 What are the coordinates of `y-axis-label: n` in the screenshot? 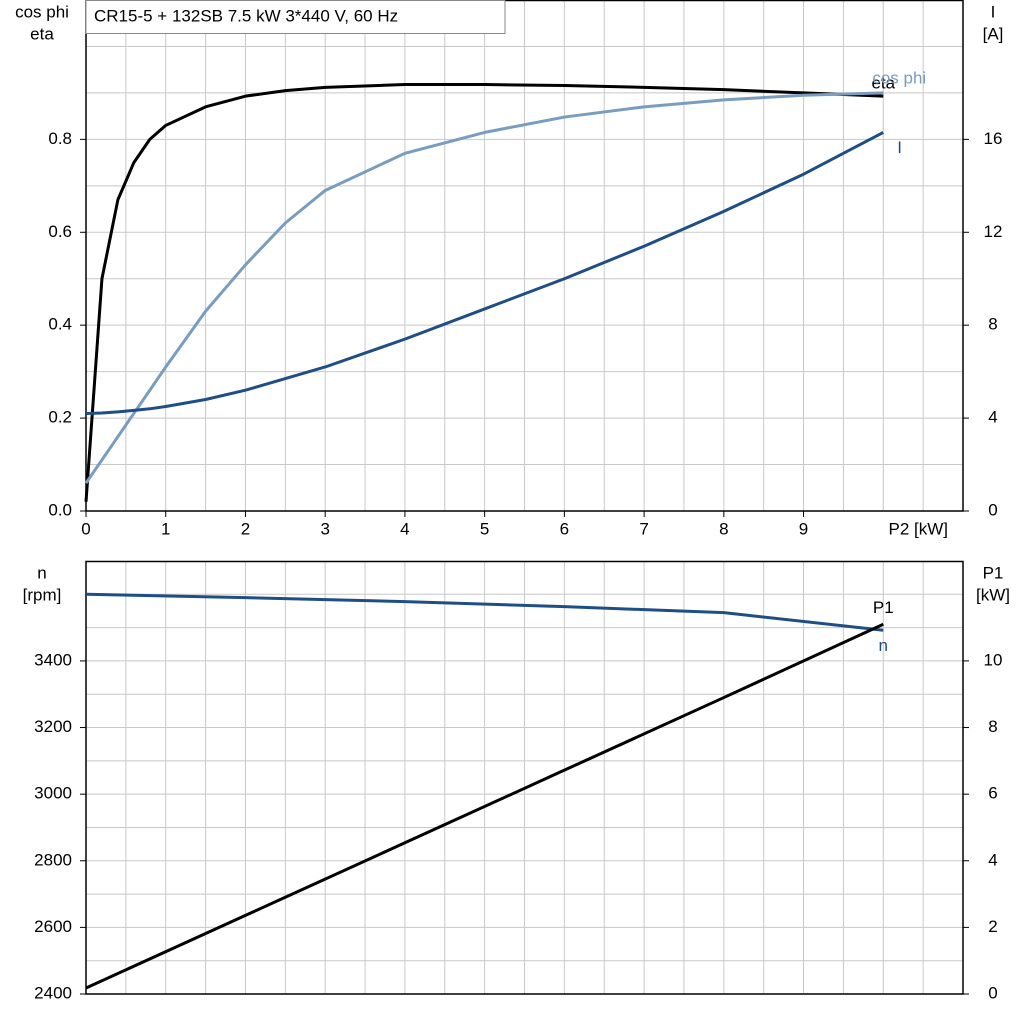 It's located at (41, 572).